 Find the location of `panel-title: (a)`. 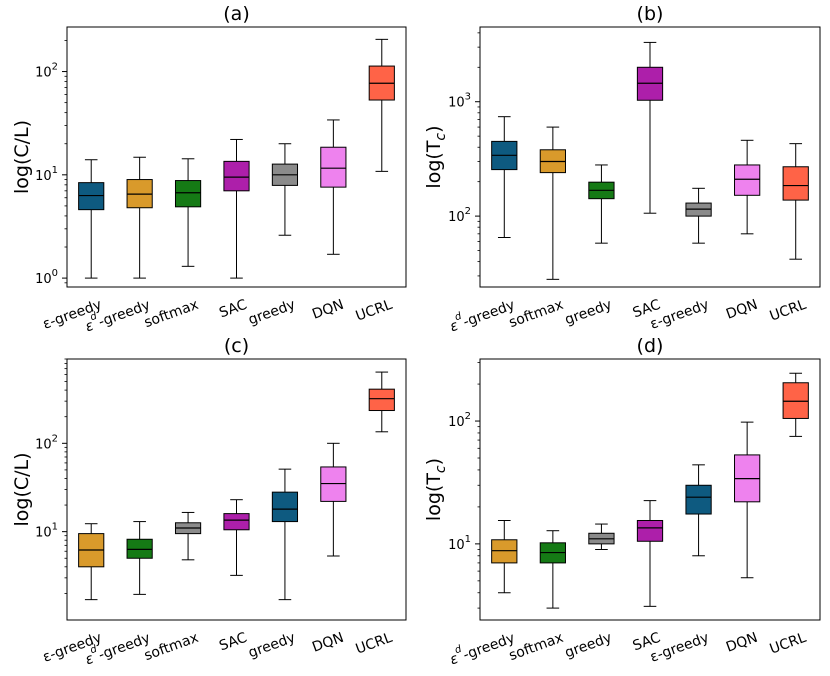

panel-title: (a) is located at coordinates (236, 14).